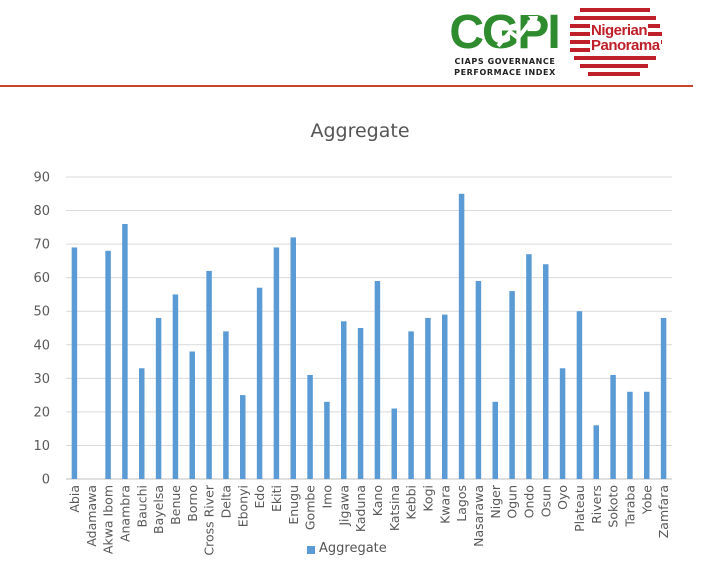 The width and height of the screenshot is (720, 569). Describe the element at coordinates (619, 30) in the screenshot. I see `nigerian-panorama-line1: Nigerian` at that location.